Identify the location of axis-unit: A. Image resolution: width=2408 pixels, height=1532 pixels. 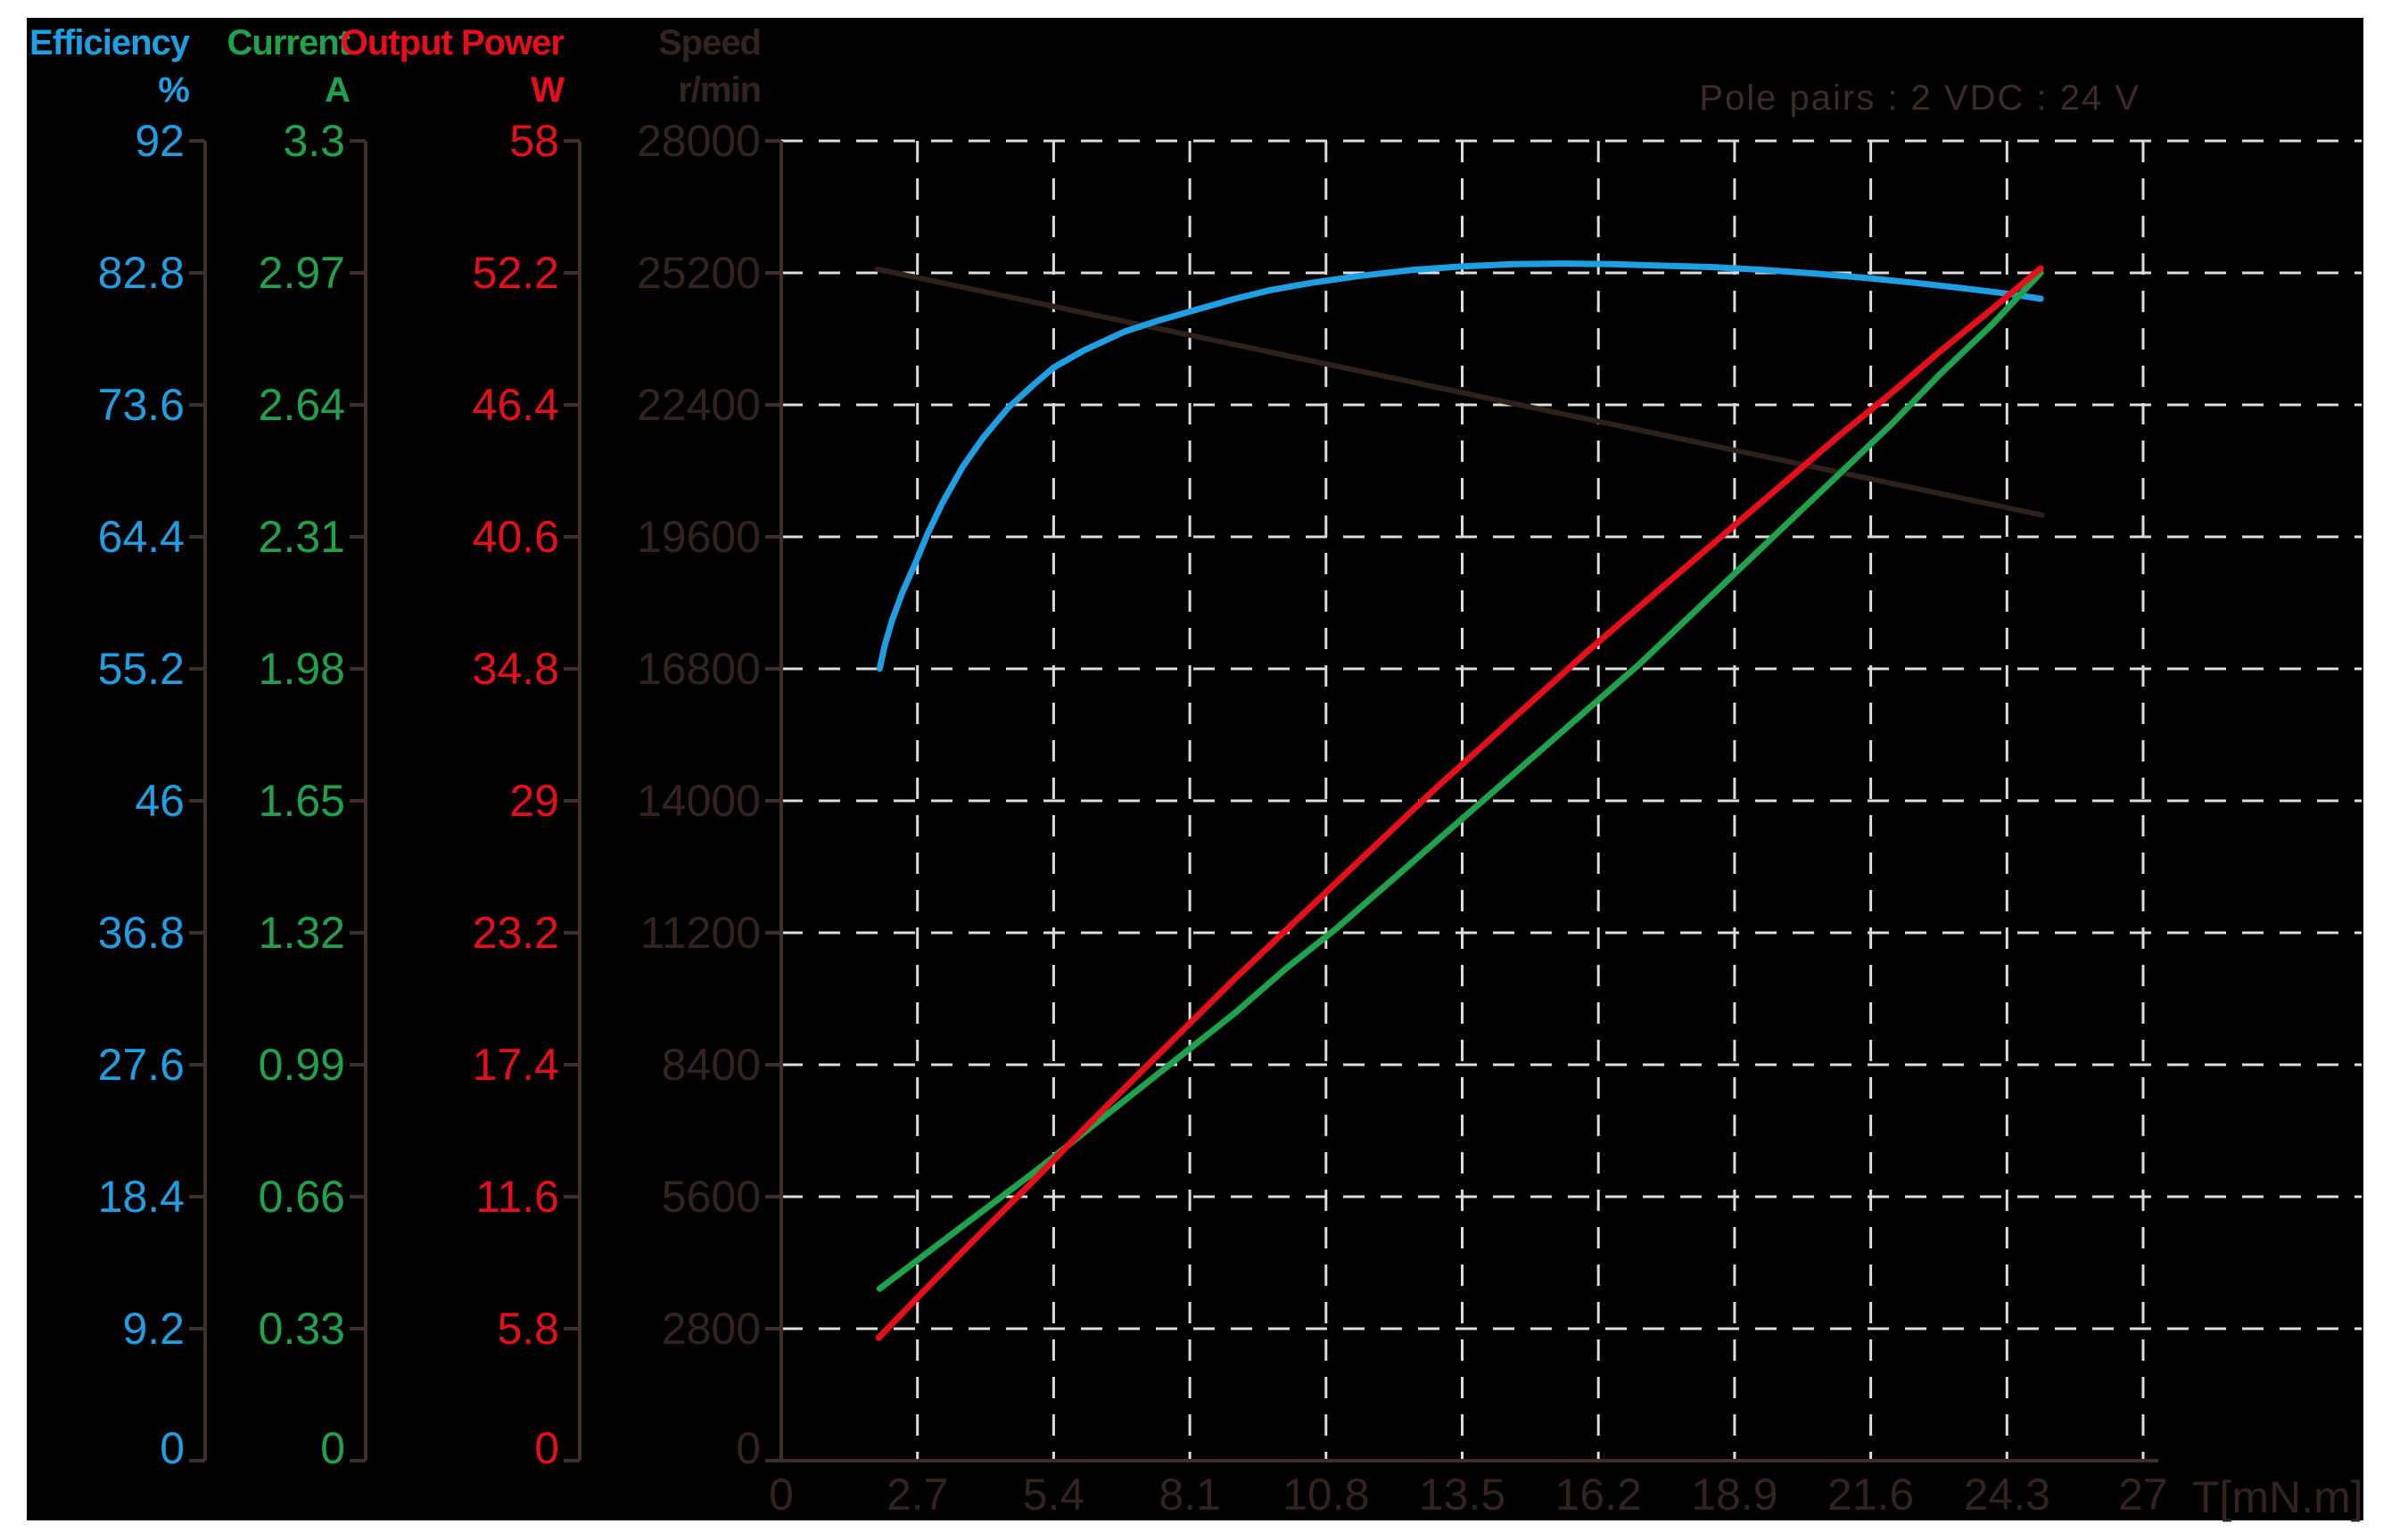
(337, 90).